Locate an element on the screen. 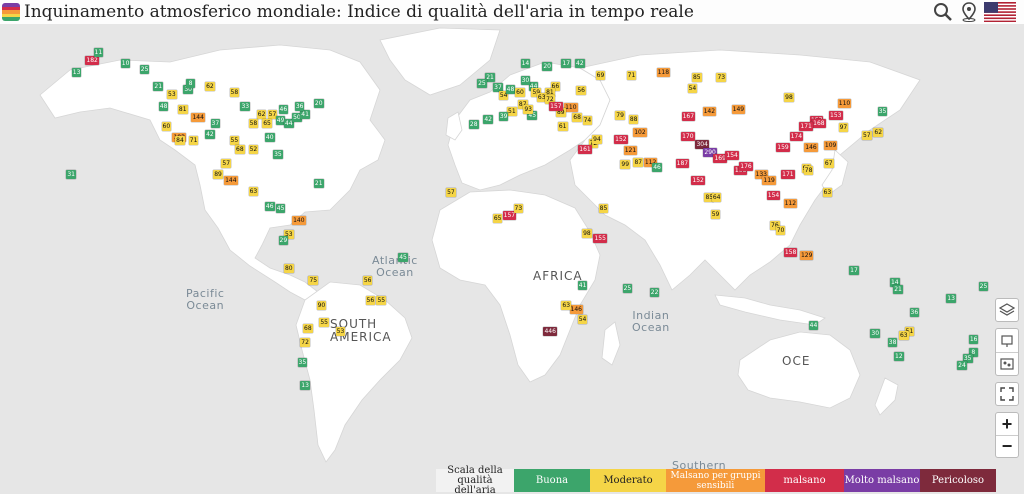 This screenshot has width=1024, height=494. station-marker: 20 is located at coordinates (547, 66).